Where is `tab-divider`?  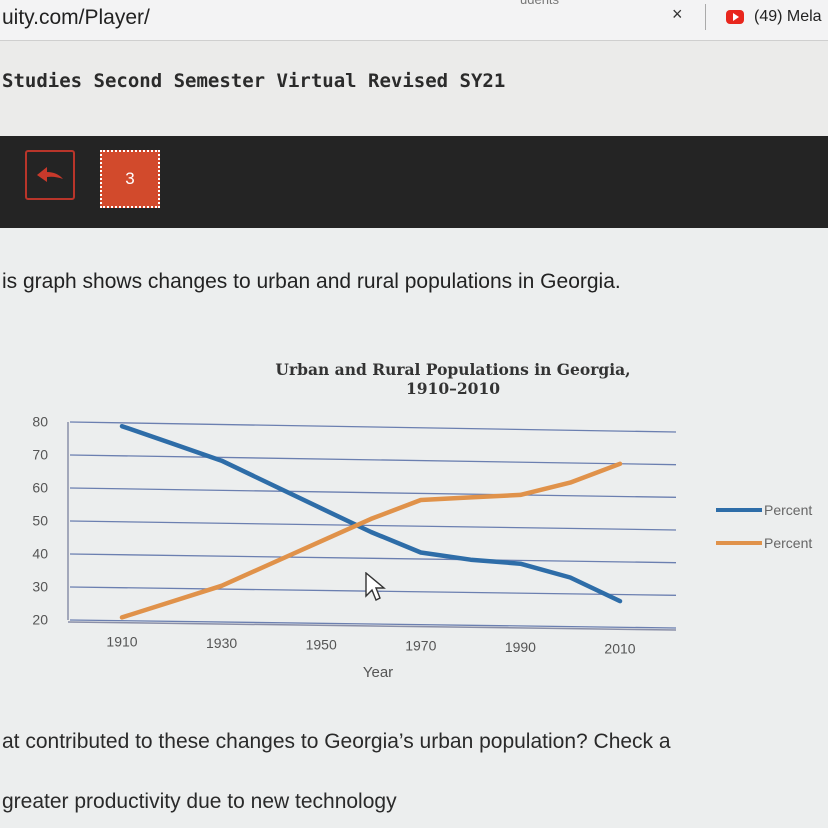
tab-divider is located at coordinates (705, 17).